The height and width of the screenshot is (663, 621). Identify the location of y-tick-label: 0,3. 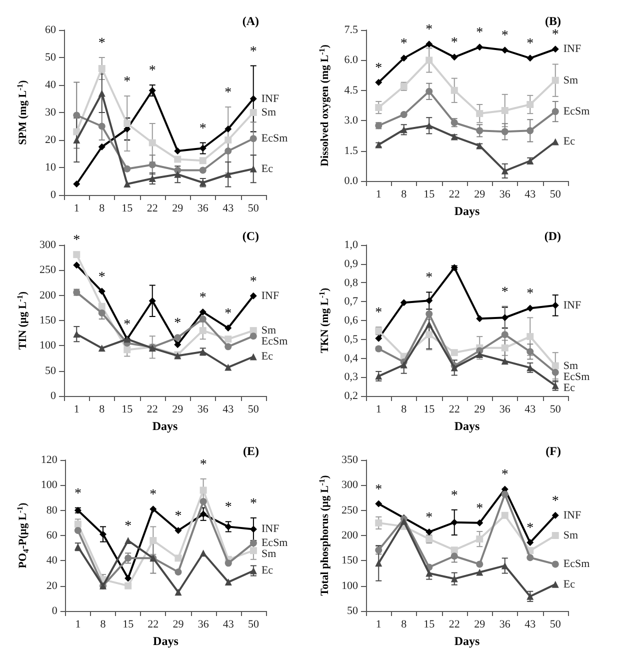
(351, 377).